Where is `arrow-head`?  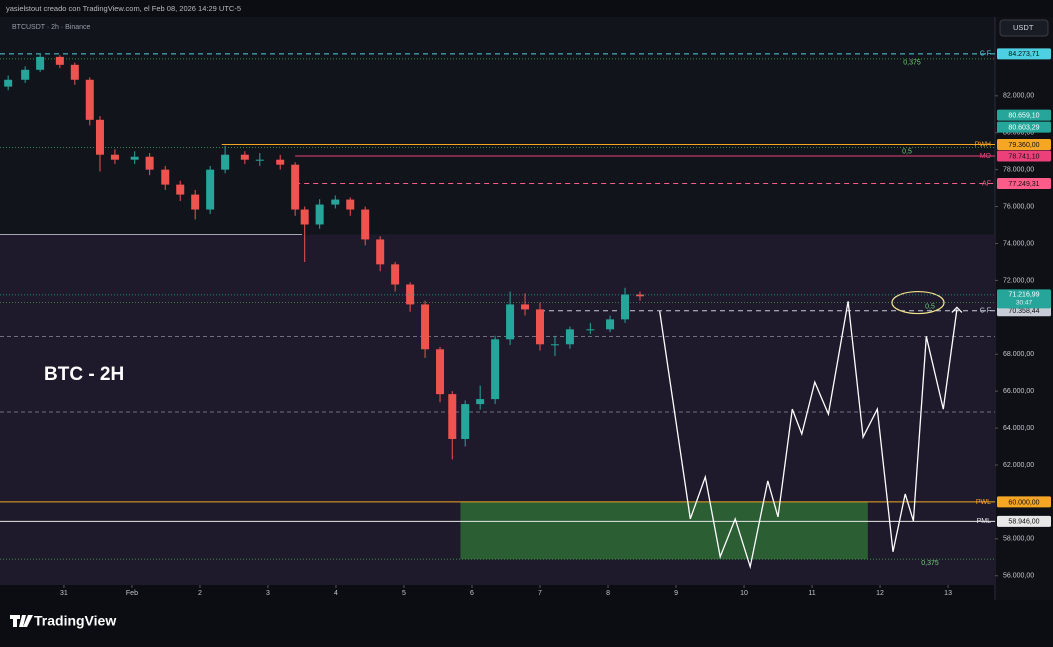
arrow-head is located at coordinates (957, 309).